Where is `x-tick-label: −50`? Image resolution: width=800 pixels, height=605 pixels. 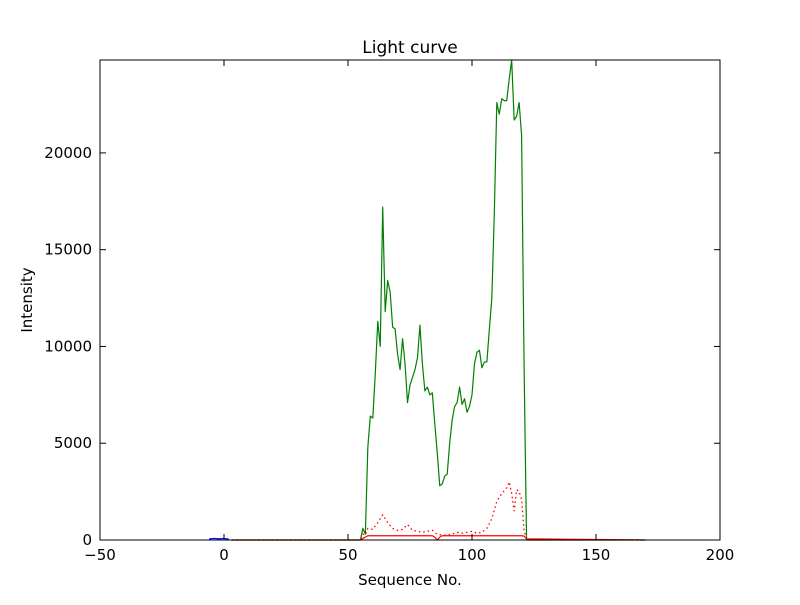
x-tick-label: −50 is located at coordinates (100, 555).